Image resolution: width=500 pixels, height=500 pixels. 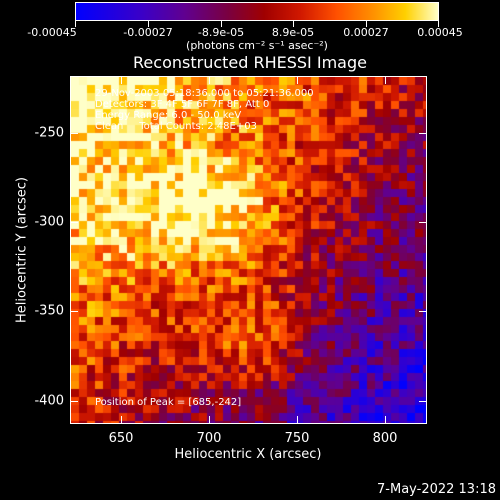 What do you see at coordinates (293, 32) in the screenshot?
I see `colorbar-tick-label: 8.9e-05` at bounding box center [293, 32].